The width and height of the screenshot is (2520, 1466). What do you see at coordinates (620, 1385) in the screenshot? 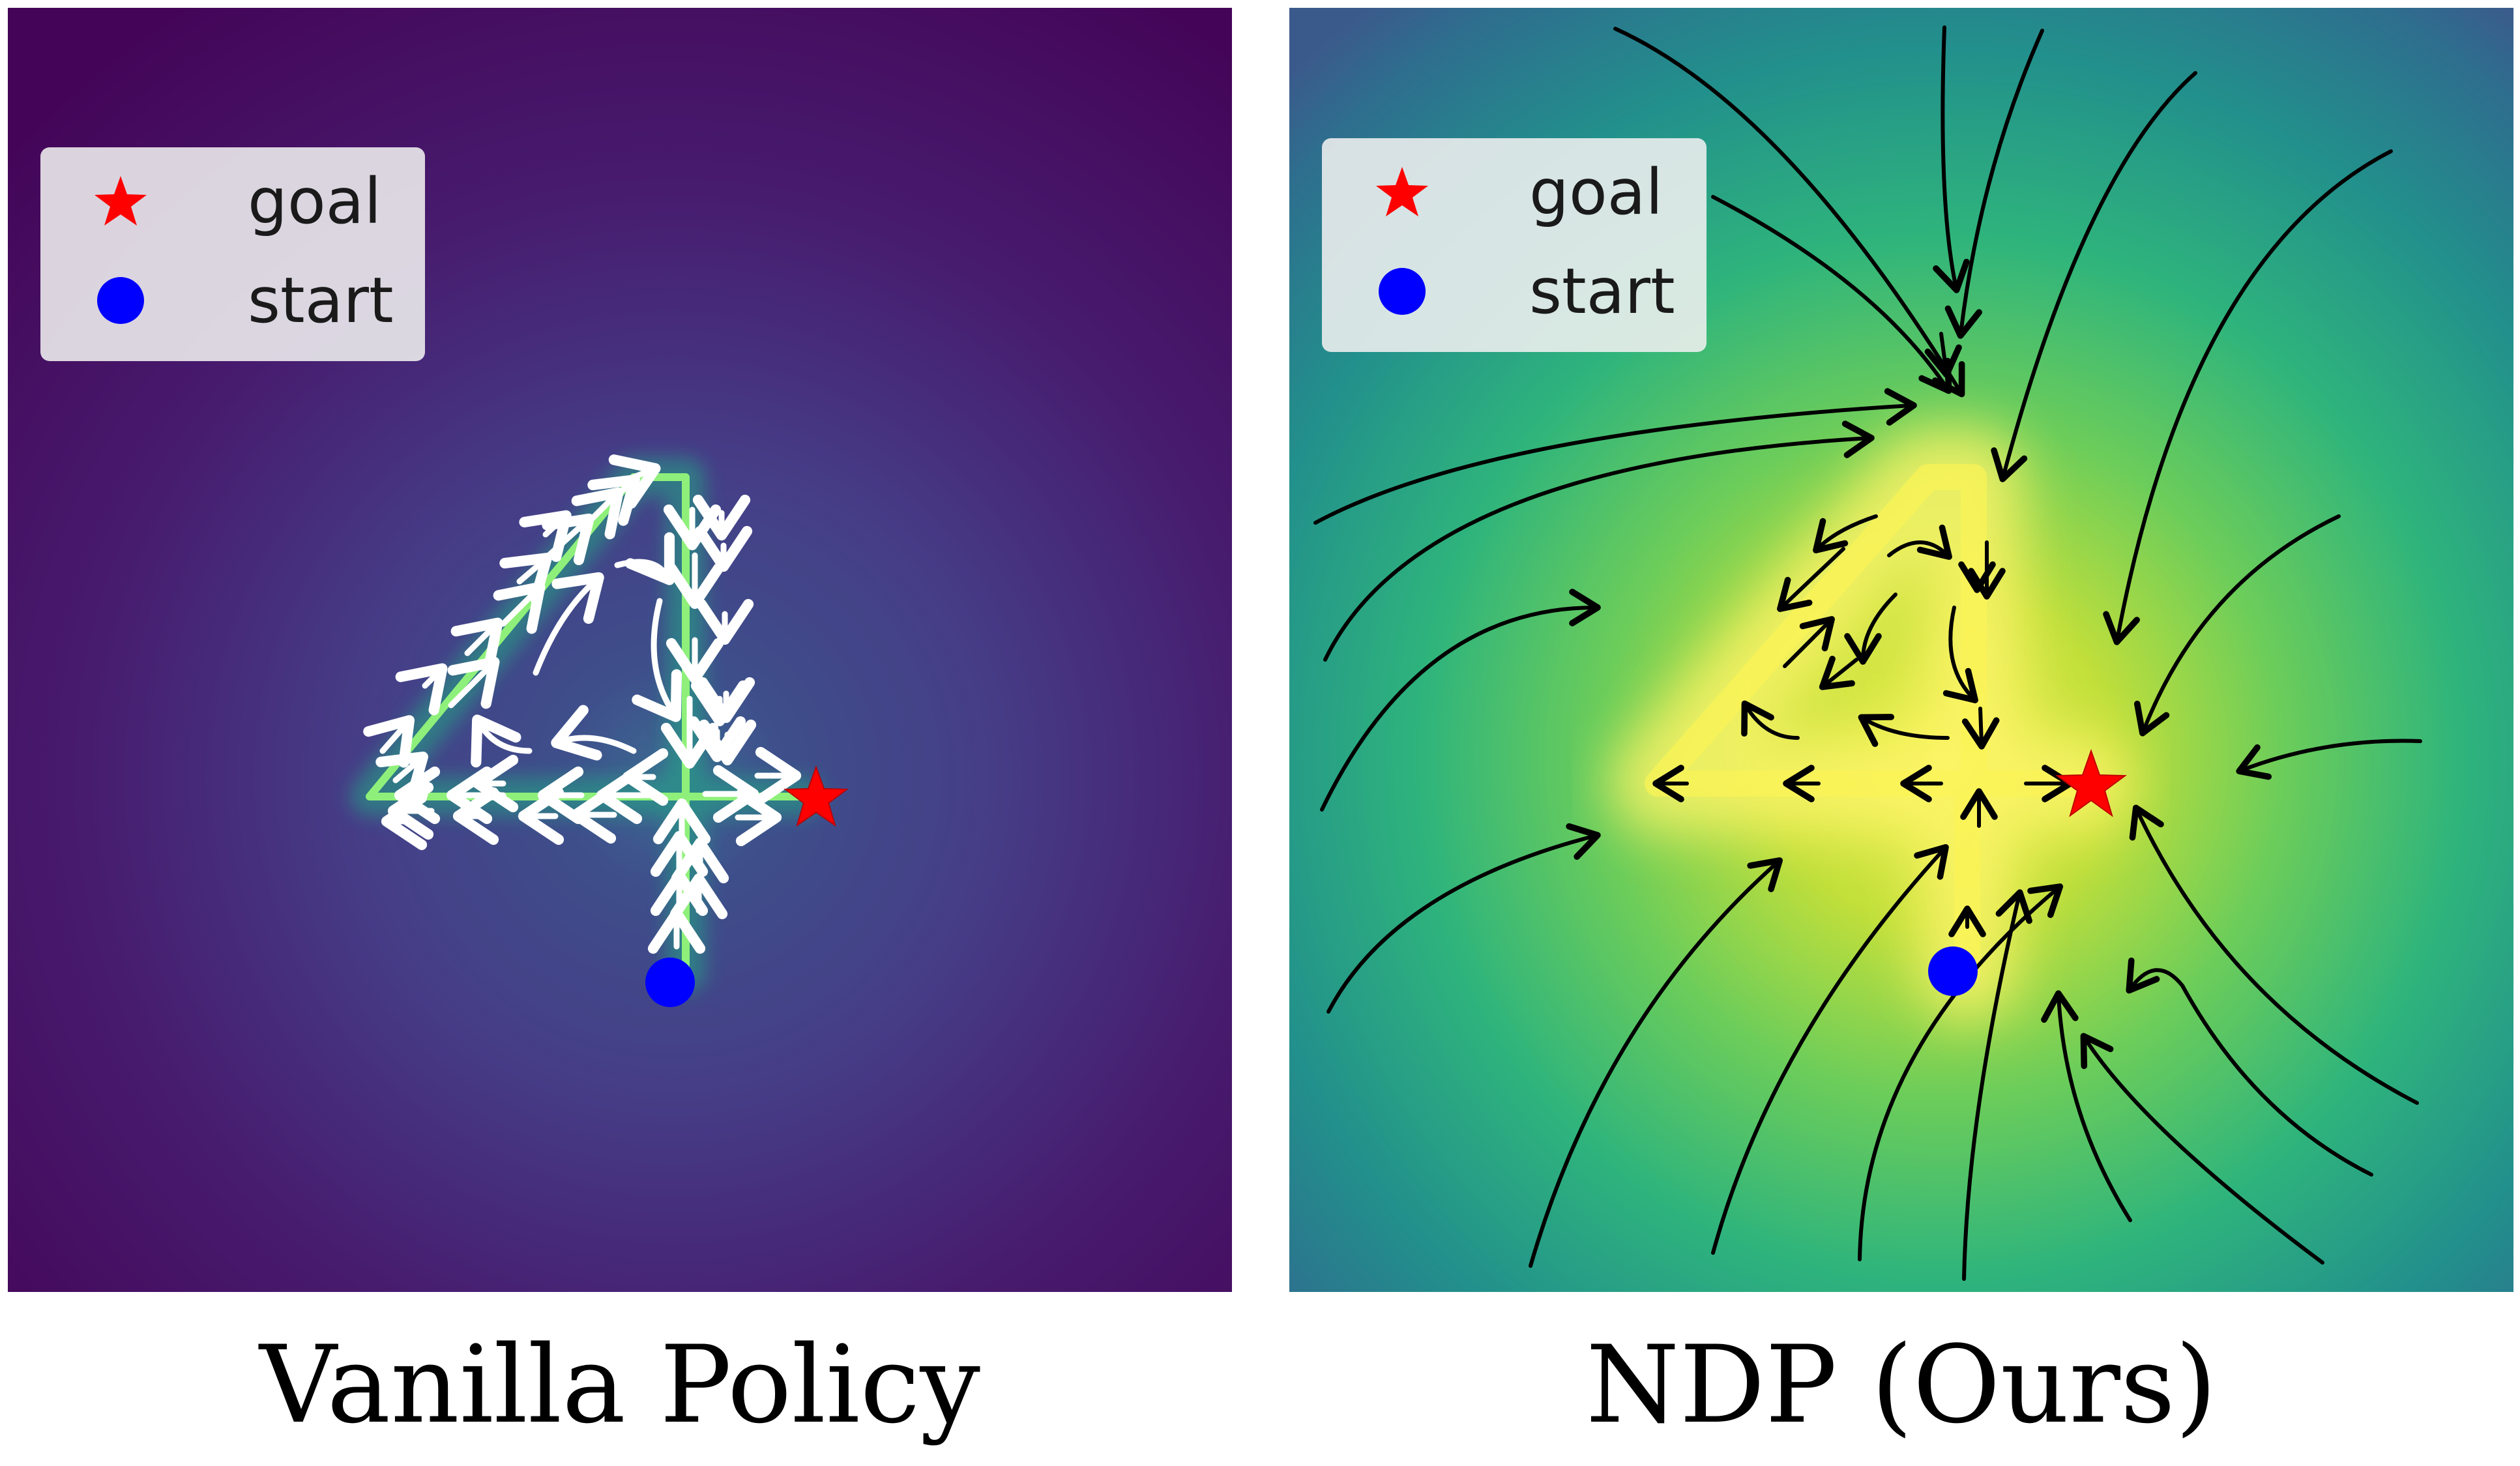
I see `caption-vanilla-policy: Vanilla Policy` at bounding box center [620, 1385].